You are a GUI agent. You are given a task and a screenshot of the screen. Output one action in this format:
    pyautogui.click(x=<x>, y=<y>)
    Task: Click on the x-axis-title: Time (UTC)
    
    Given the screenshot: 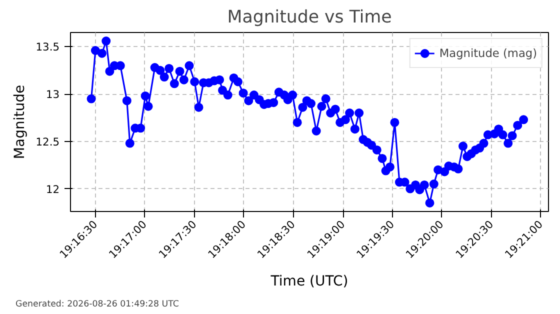 What is the action you would take?
    pyautogui.click(x=309, y=282)
    